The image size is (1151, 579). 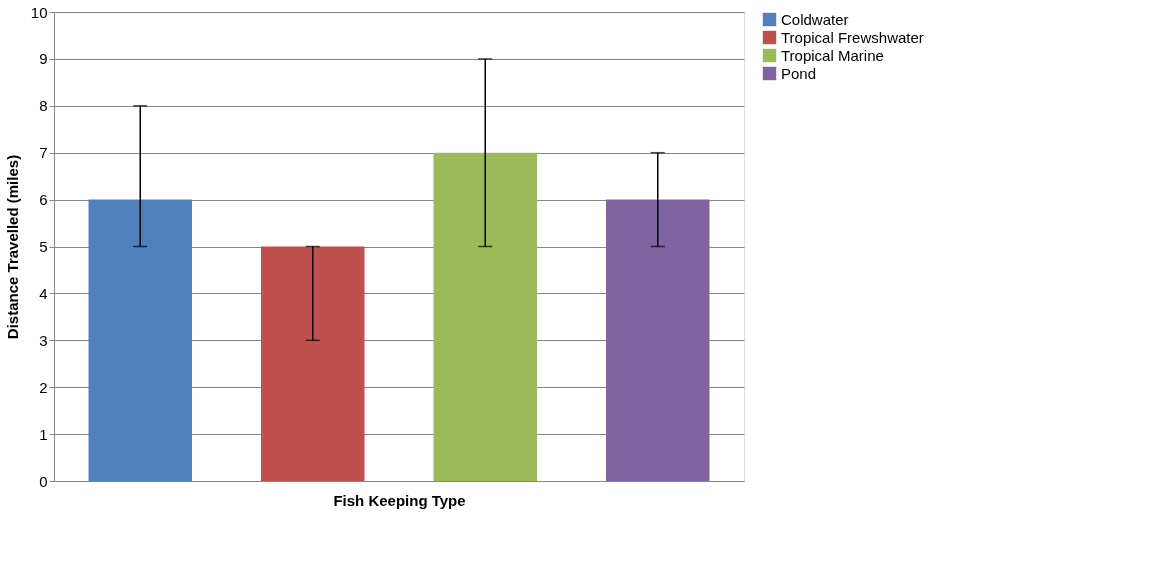 I want to click on y-tick-label: 5, so click(x=43, y=246).